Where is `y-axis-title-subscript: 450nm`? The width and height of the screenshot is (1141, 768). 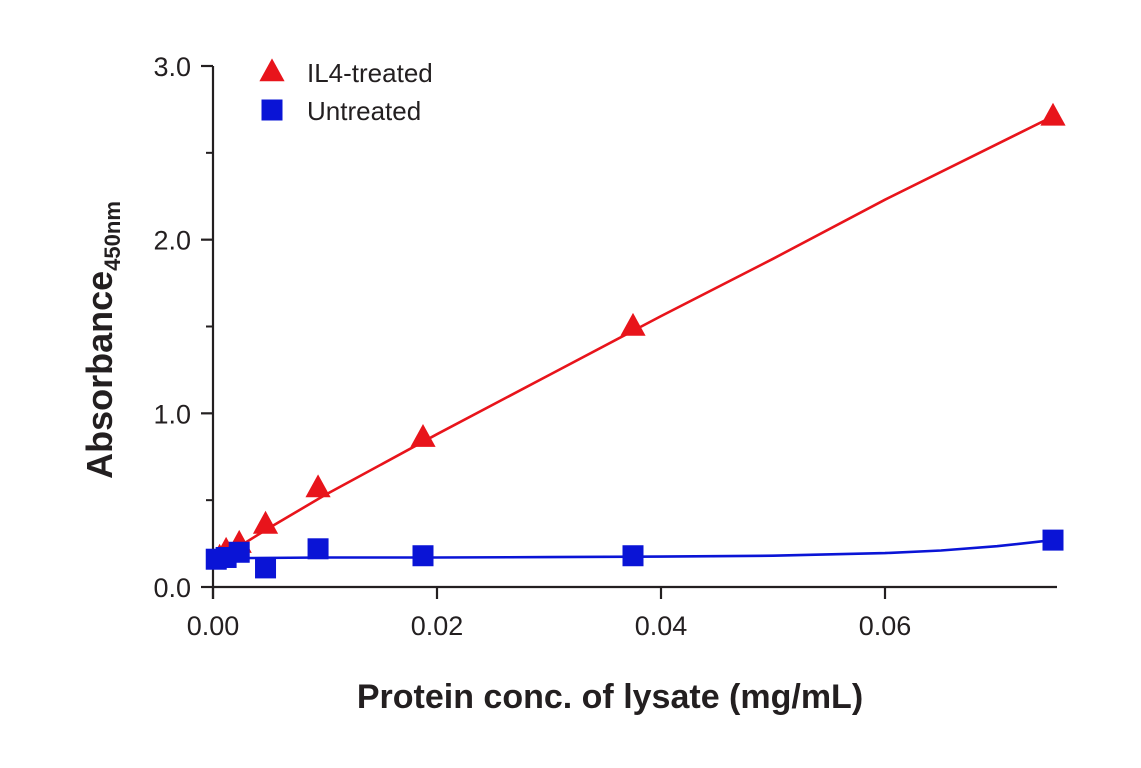 y-axis-title-subscript: 450nm is located at coordinates (112, 236).